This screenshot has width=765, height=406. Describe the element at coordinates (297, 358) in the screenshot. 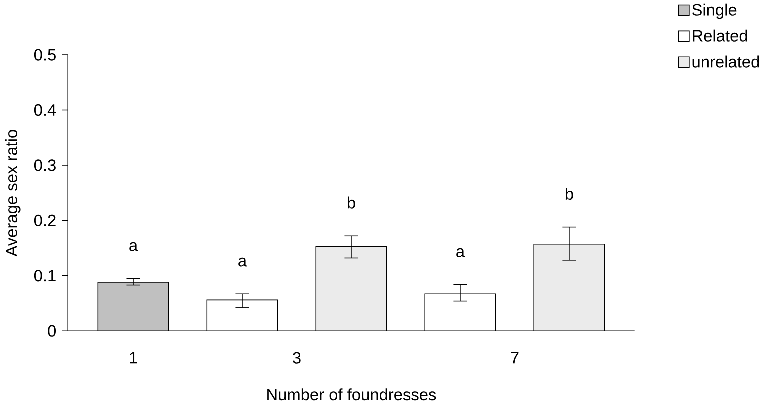

I see `x-tick-label: 3` at that location.